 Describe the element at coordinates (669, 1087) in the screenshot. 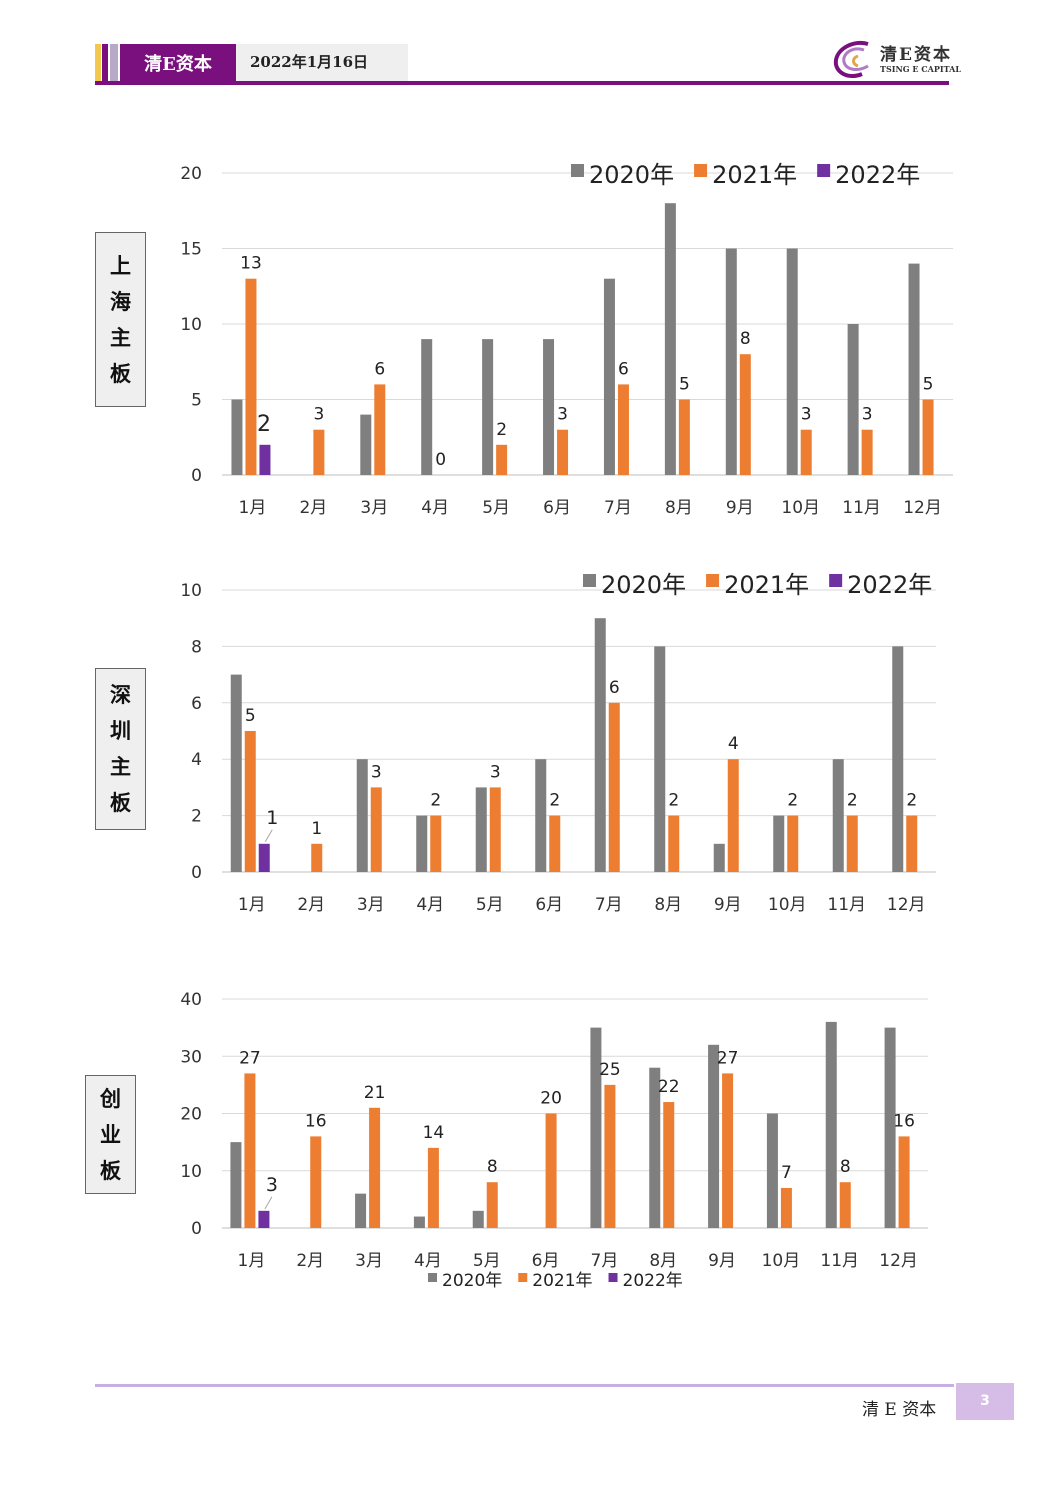

I see `data-label: 22` at that location.